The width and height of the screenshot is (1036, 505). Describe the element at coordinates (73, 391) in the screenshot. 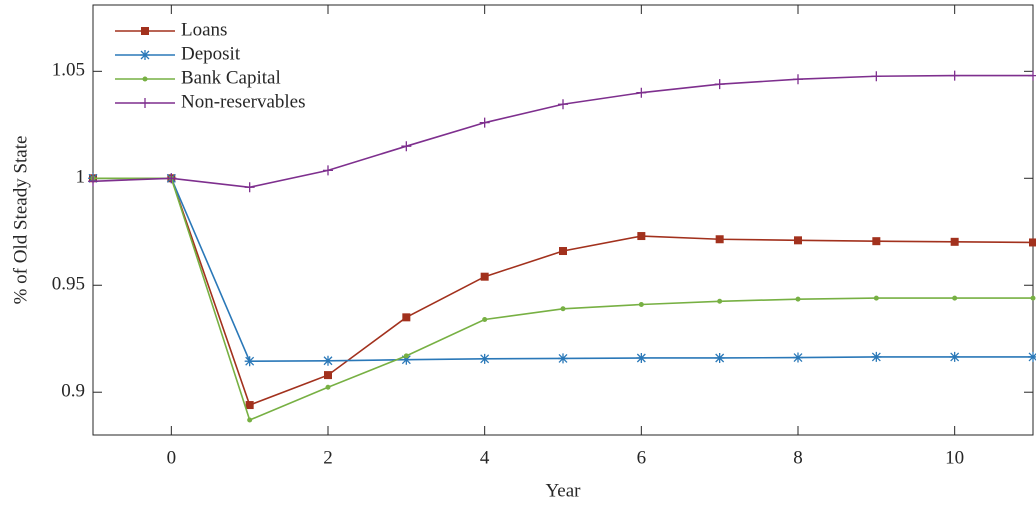

I see `y-tick-label: 0.9` at that location.